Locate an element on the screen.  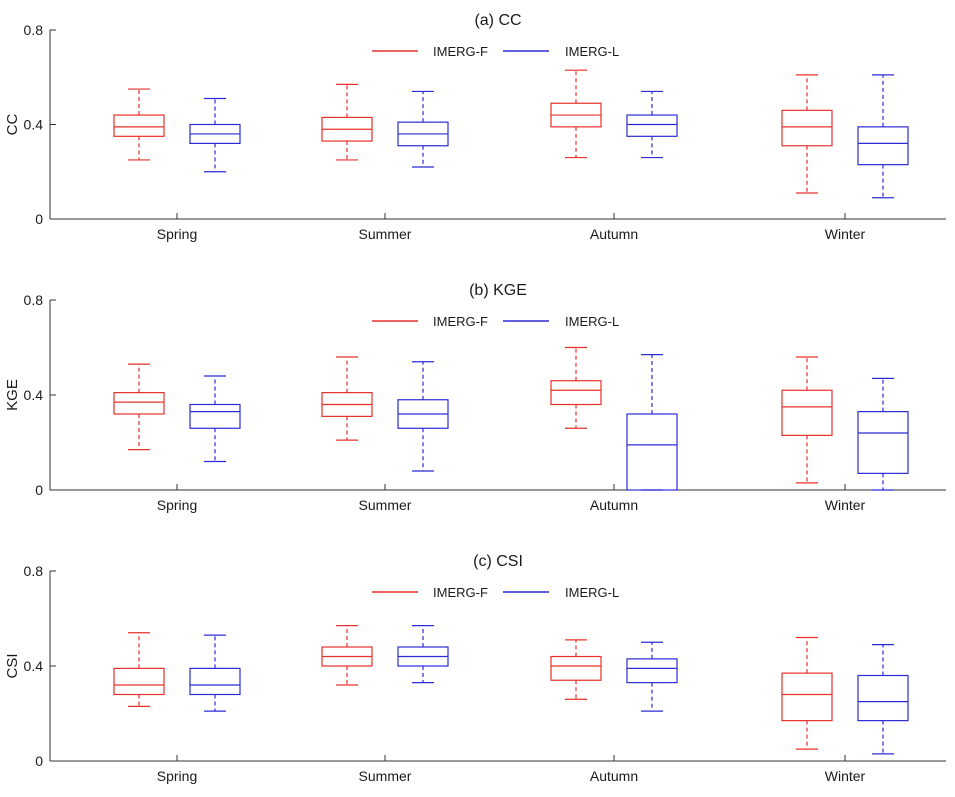
chart-title: (b) KGE is located at coordinates (498, 290).